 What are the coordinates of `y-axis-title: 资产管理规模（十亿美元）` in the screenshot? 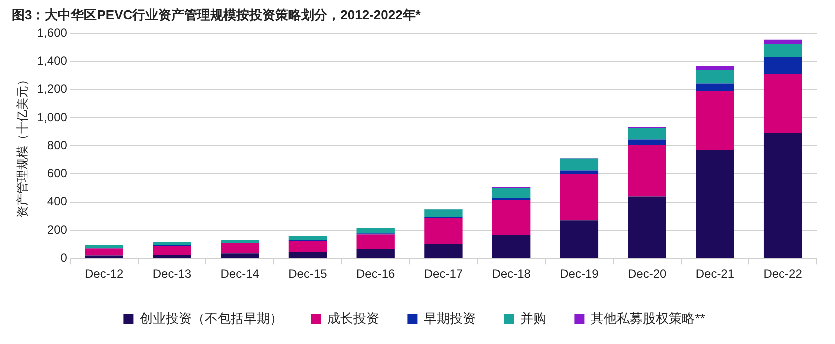 It's located at (23, 146).